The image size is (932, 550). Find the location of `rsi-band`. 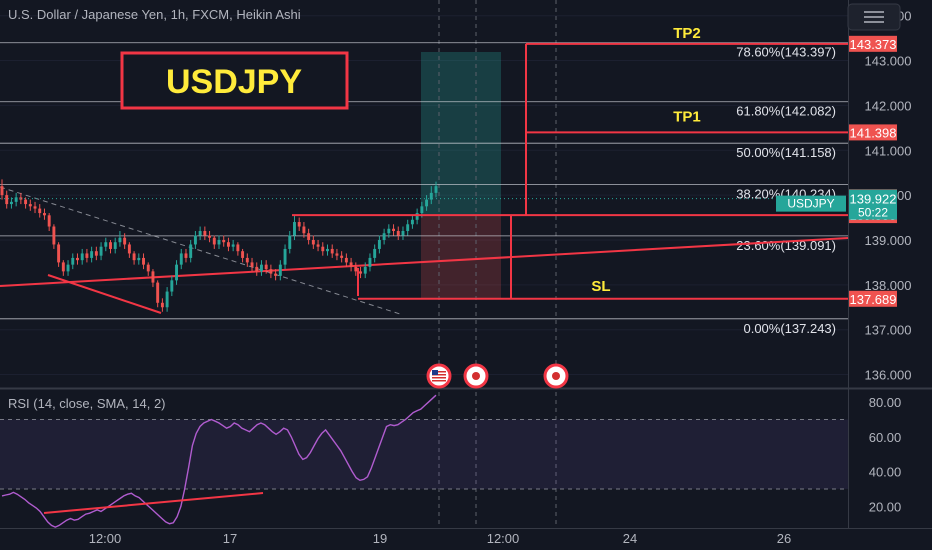

rsi-band is located at coordinates (424, 454).